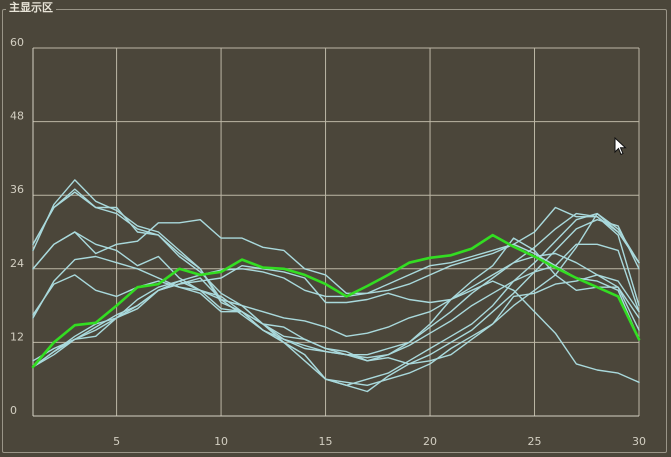  I want to click on x-tick-label-10: 10, so click(221, 441).